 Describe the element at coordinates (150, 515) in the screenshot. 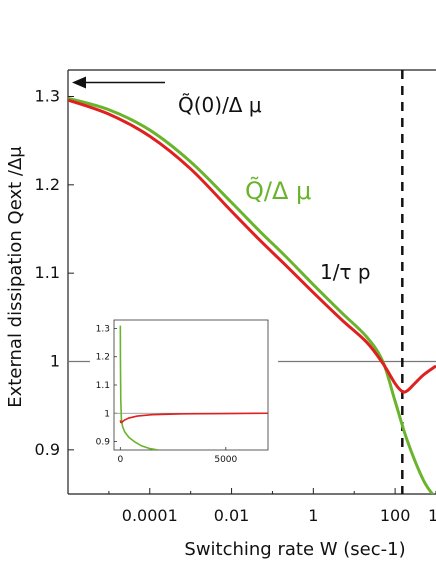

I see `x-tick-label: 0.0001` at that location.